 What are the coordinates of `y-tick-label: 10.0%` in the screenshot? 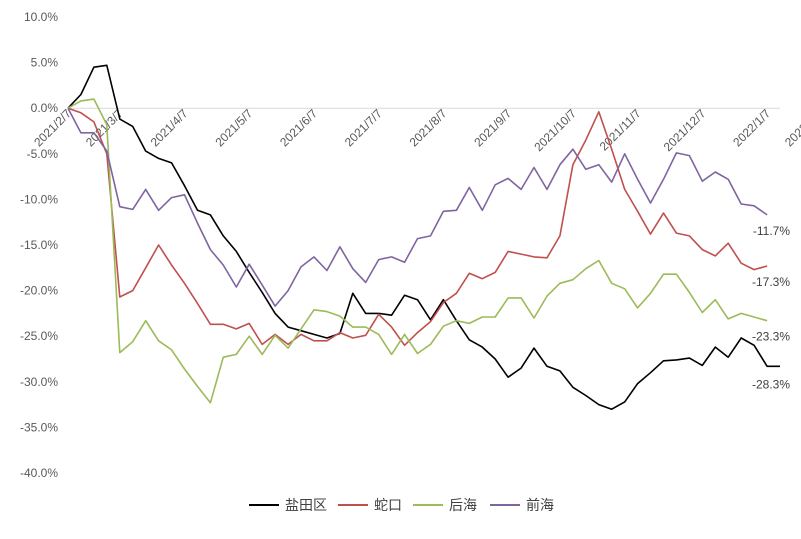 It's located at (41, 17).